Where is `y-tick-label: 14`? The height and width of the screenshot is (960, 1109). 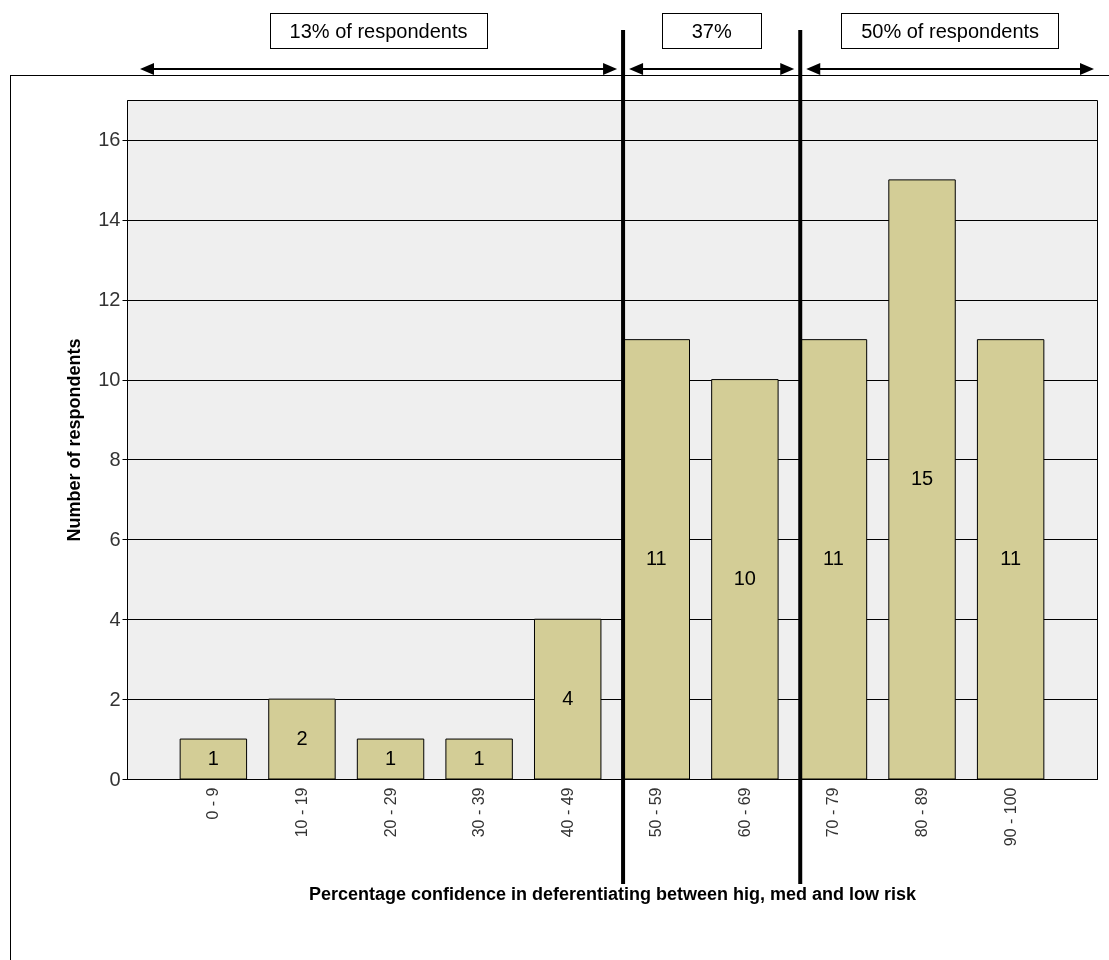
y-tick-label: 14 is located at coordinates (109, 219).